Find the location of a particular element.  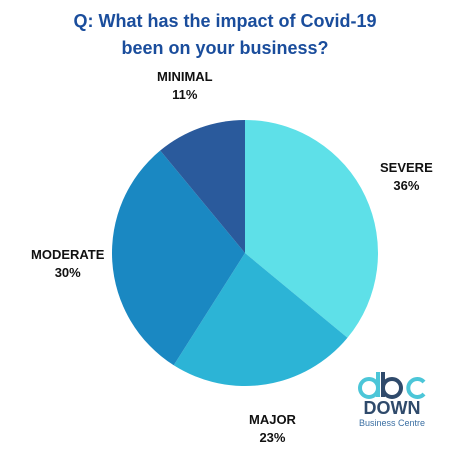

slice-value-label: 36% is located at coordinates (406, 185).